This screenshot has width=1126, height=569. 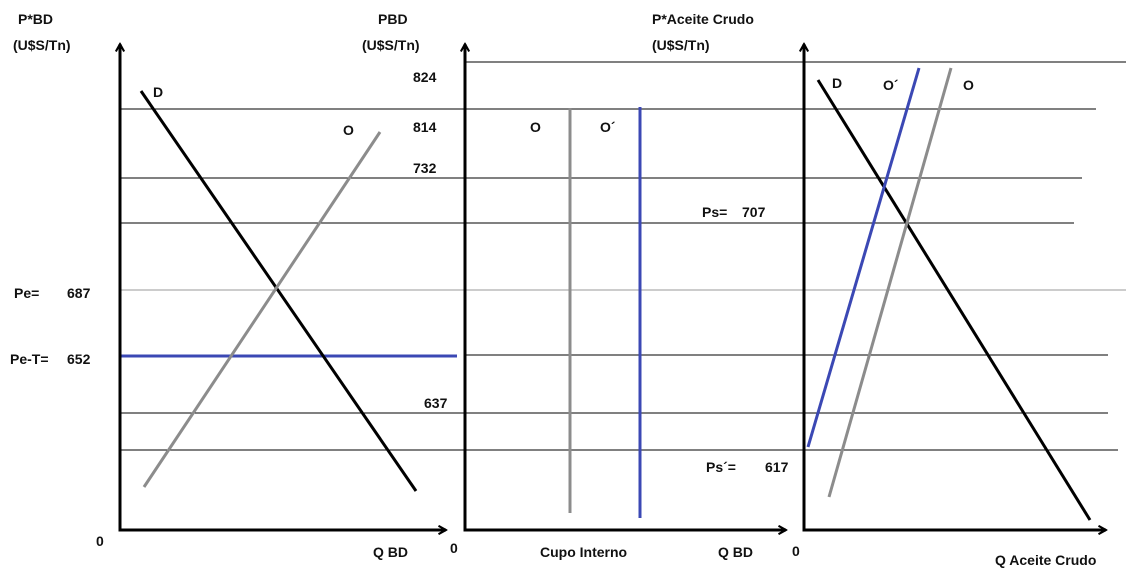 What do you see at coordinates (754, 212) in the screenshot?
I see `ps-value: 707` at bounding box center [754, 212].